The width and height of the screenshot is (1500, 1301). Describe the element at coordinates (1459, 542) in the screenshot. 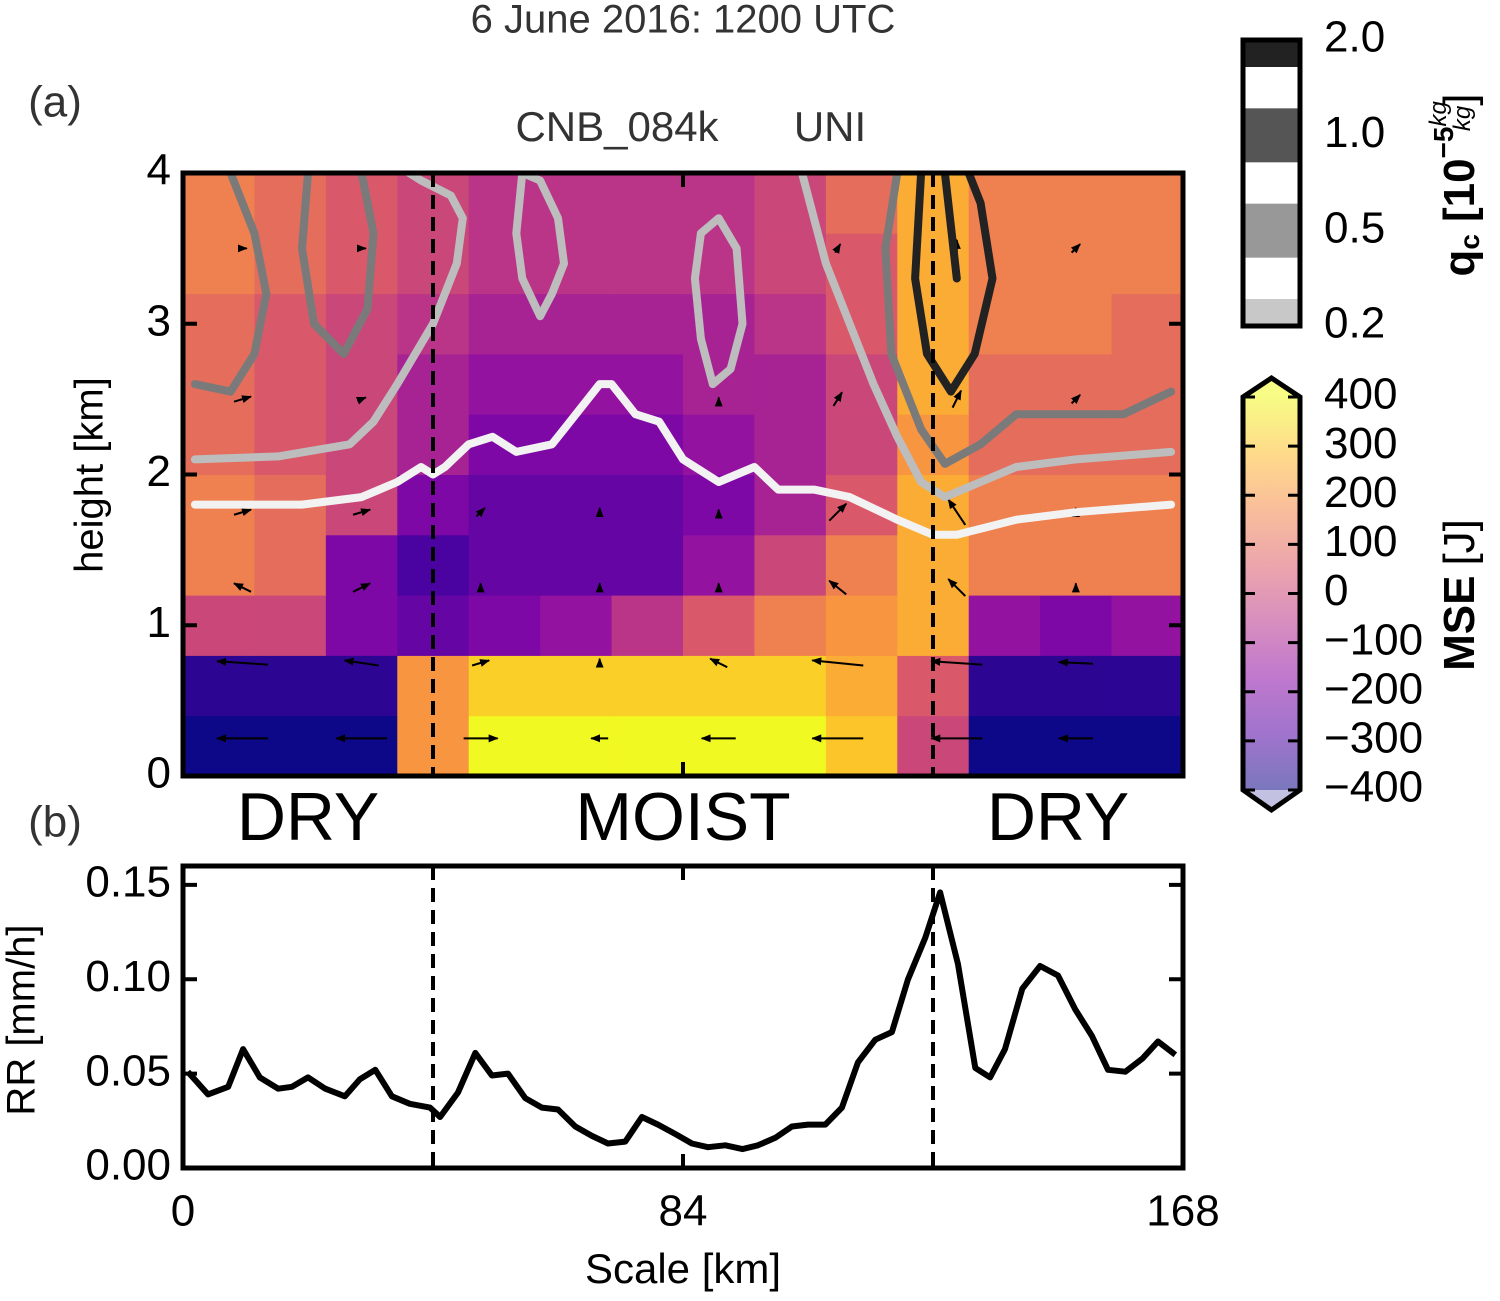

I see `label-part: [J]` at that location.